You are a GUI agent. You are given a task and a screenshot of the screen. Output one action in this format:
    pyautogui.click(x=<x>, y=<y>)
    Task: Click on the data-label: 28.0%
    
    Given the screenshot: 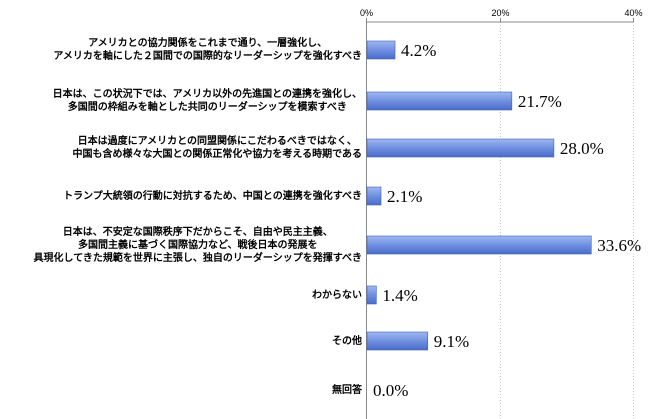 What is the action you would take?
    pyautogui.click(x=582, y=148)
    